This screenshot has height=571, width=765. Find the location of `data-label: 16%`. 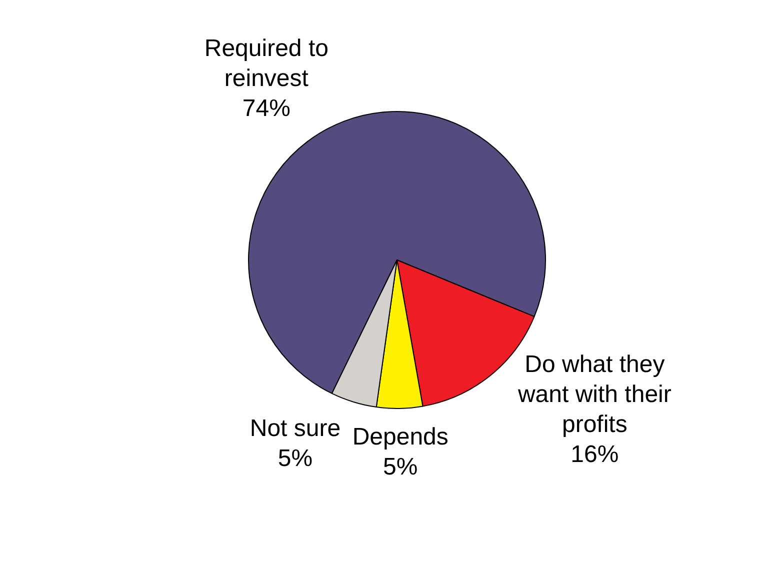

data-label: 16% is located at coordinates (594, 454).